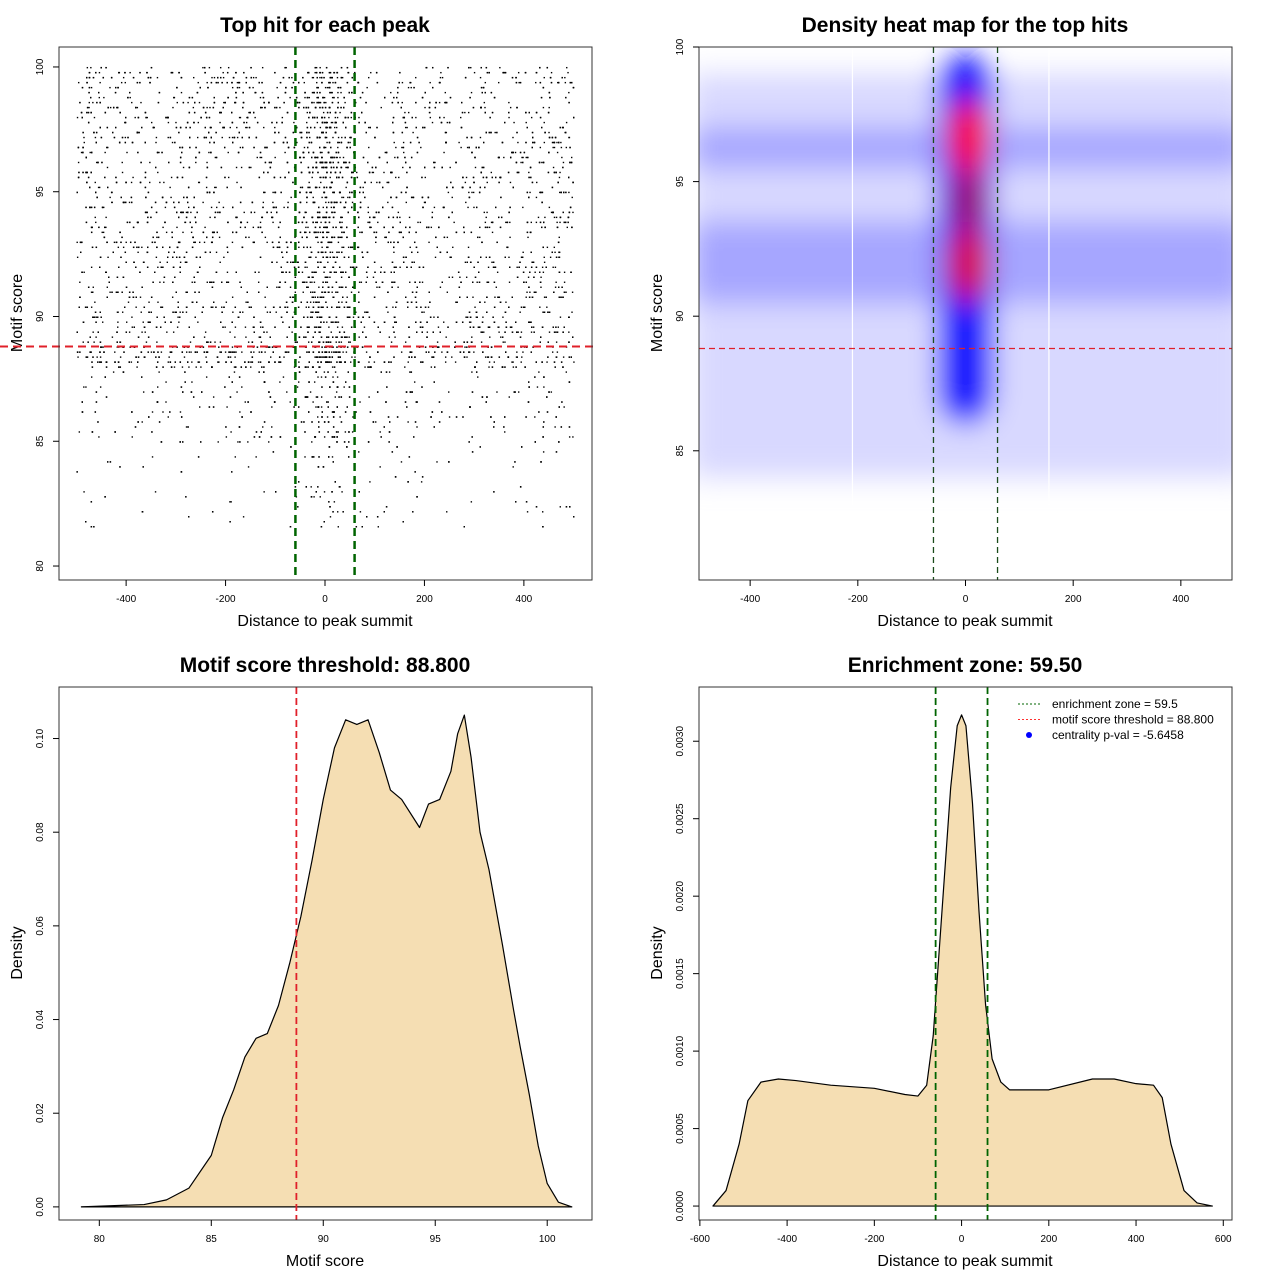 Image resolution: width=1280 pixels, height=1280 pixels. What do you see at coordinates (17, 313) in the screenshot?
I see `scatter-ylabel: Motif score` at bounding box center [17, 313].